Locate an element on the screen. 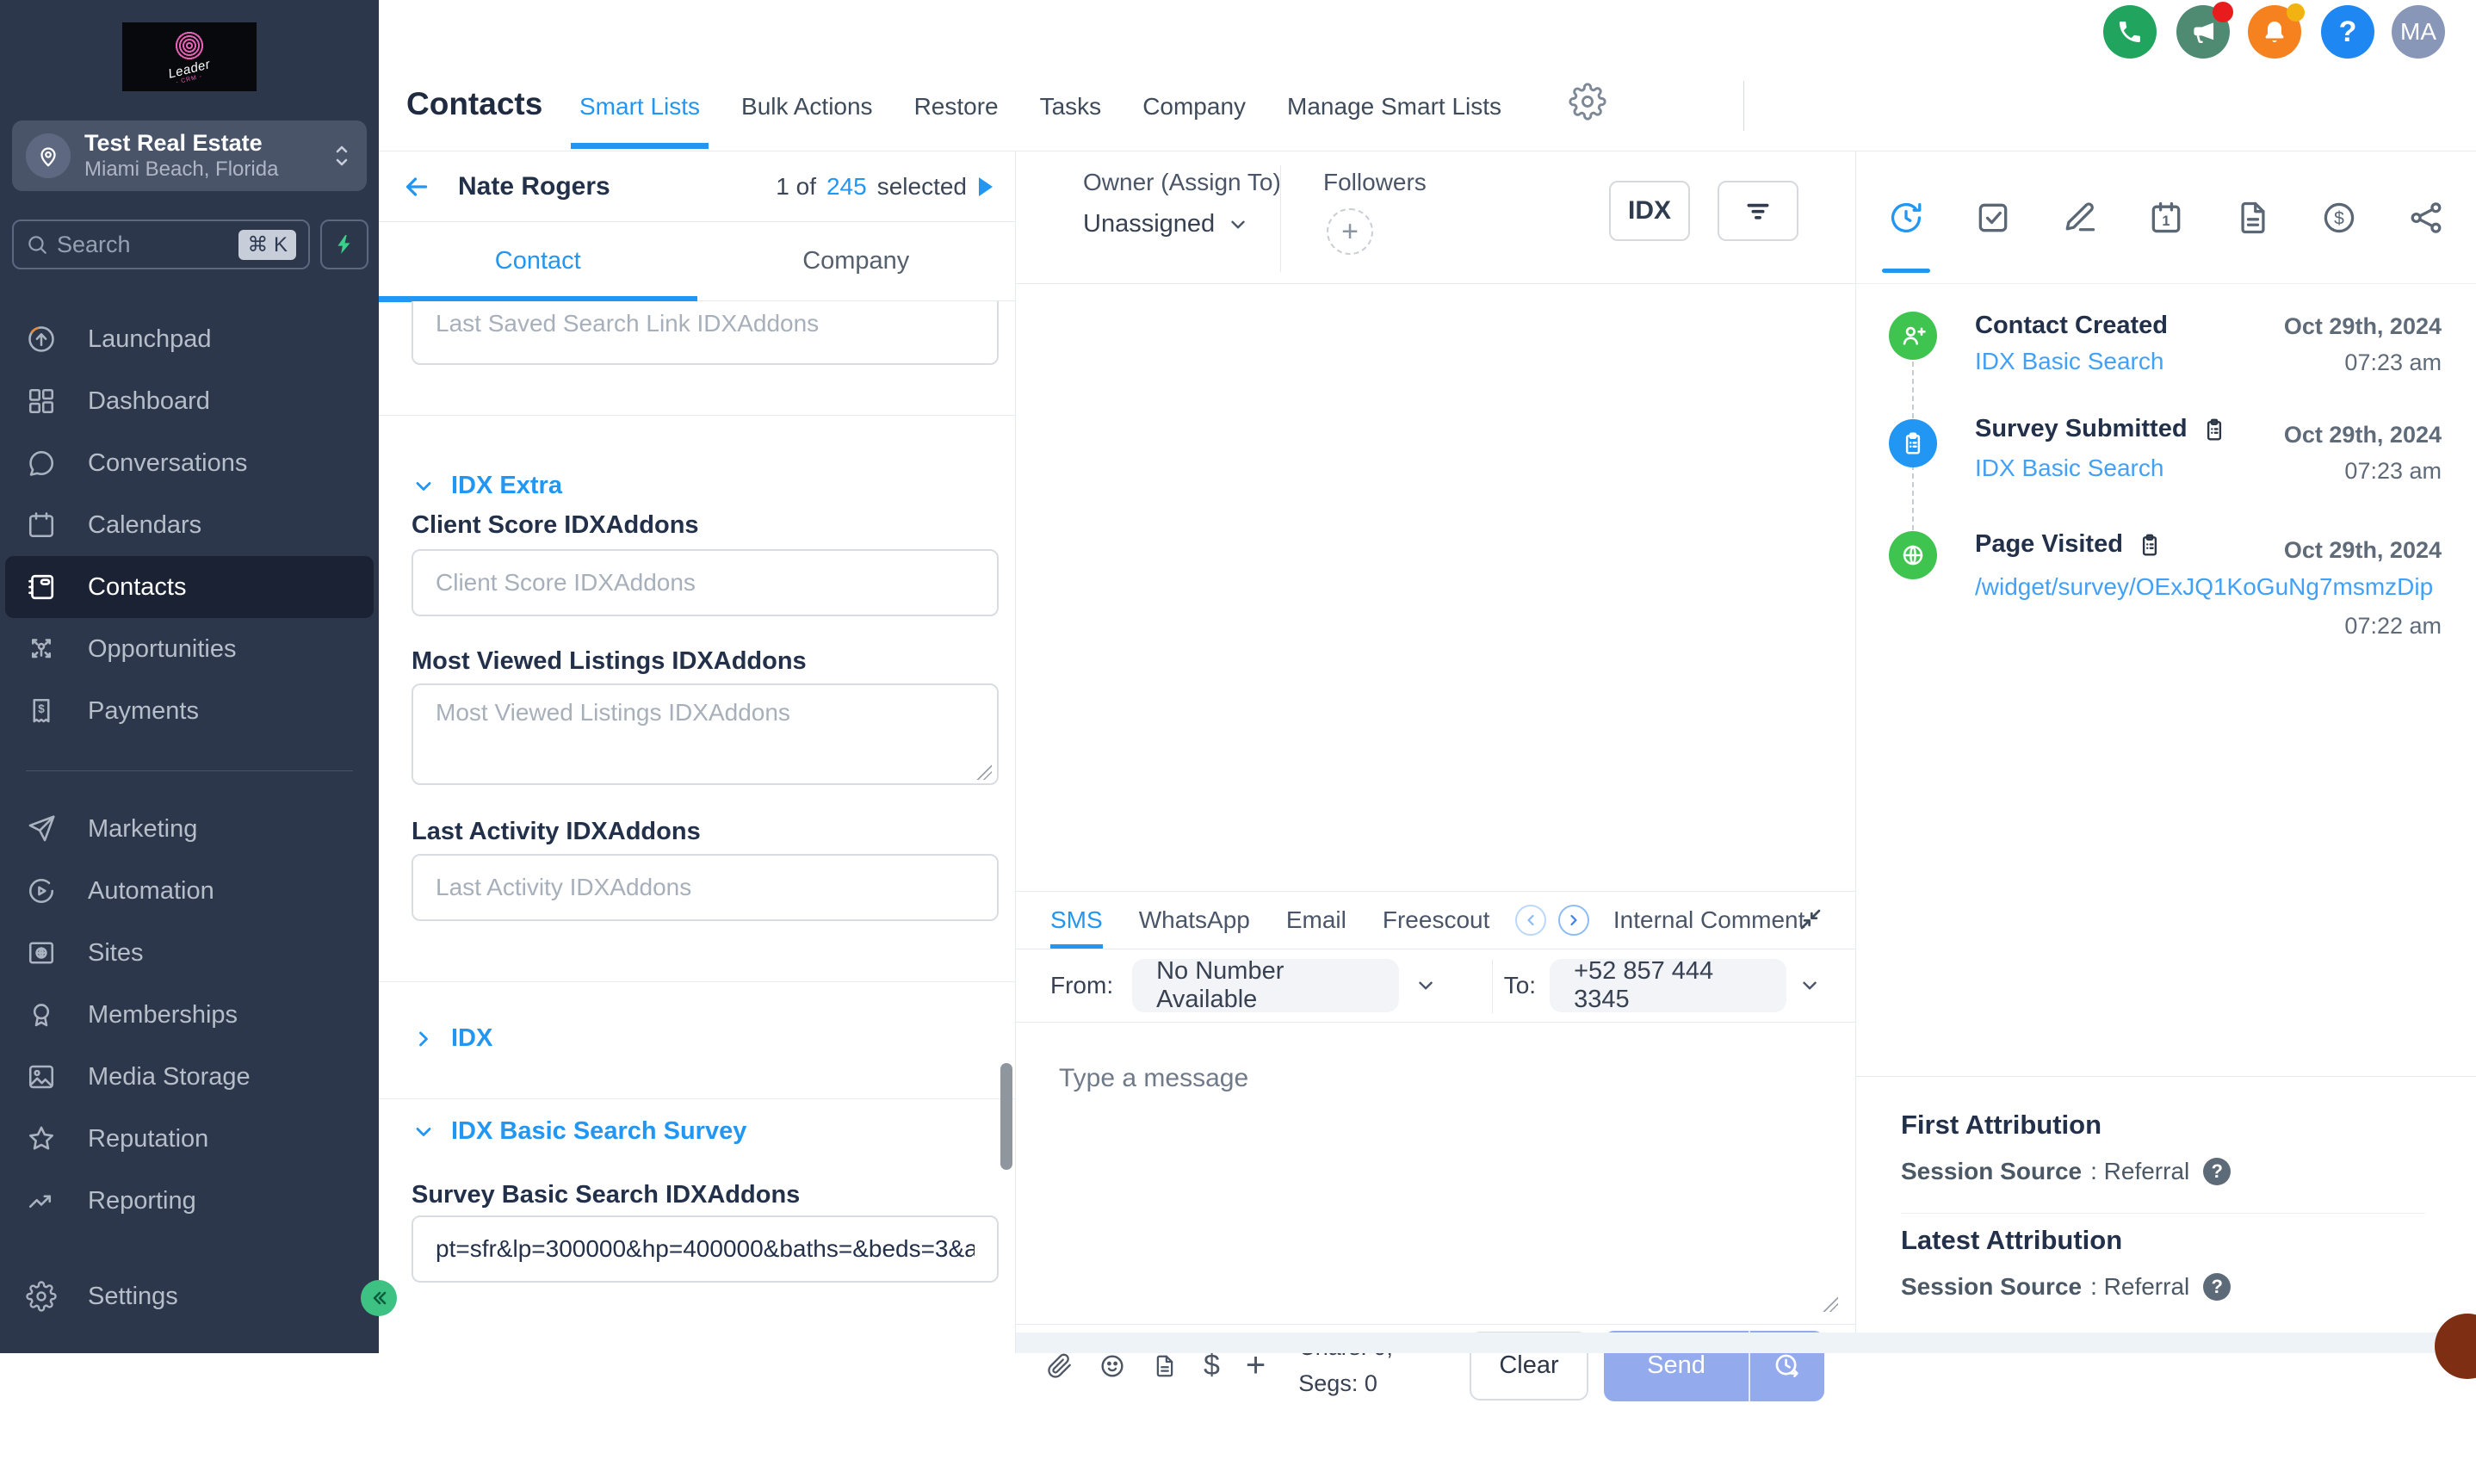 This screenshot has height=1484, width=2476. sidebar-item-label: Opportunities is located at coordinates (162, 648).